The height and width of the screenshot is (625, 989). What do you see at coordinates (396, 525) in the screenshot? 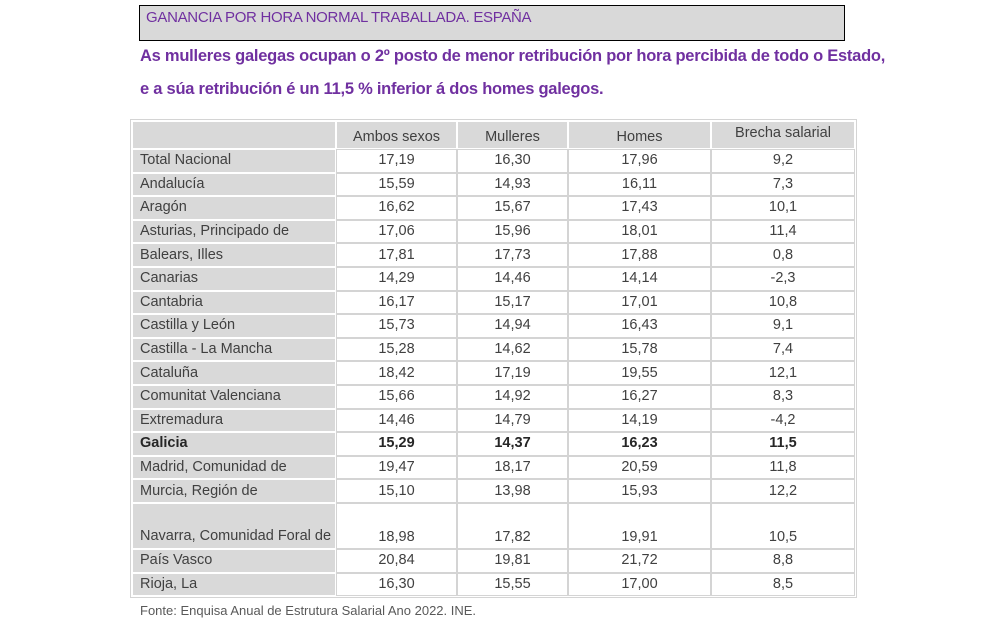
I see `ambos-cell: 18,98` at bounding box center [396, 525].